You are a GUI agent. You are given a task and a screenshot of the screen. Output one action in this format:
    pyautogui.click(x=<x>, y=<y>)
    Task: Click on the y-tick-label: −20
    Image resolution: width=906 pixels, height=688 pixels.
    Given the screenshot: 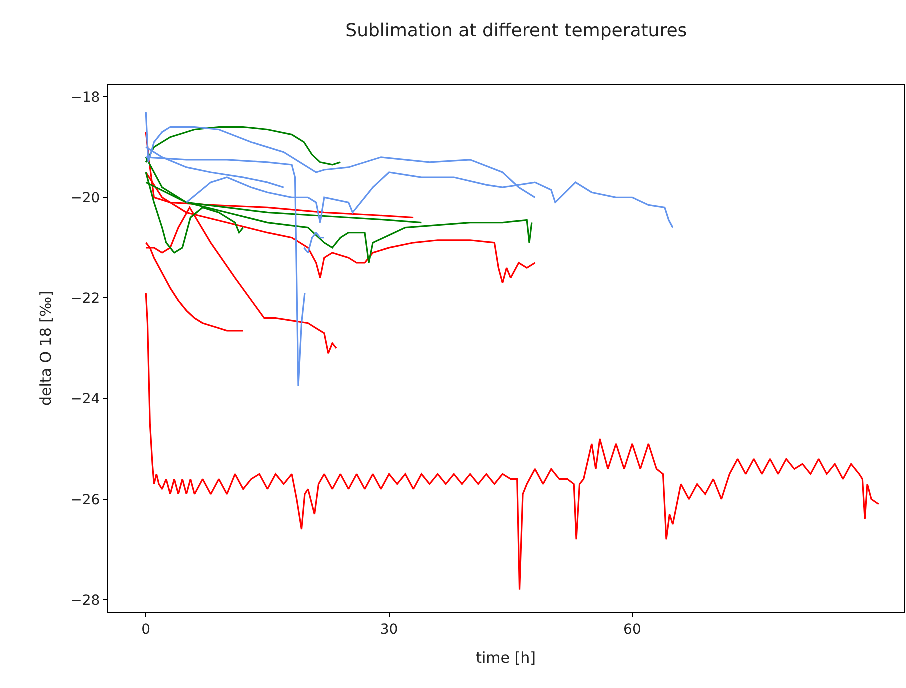 What is the action you would take?
    pyautogui.click(x=85, y=198)
    